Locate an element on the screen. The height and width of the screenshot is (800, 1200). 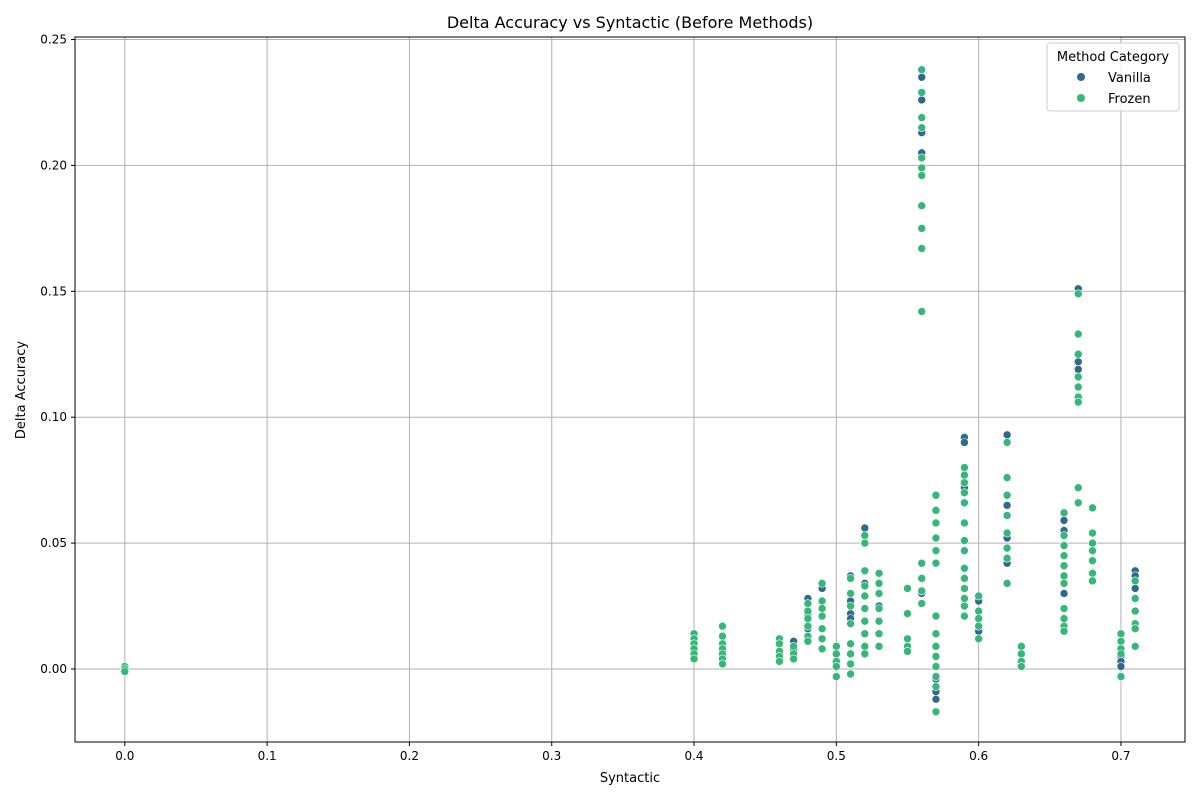
x-tick-label: 0.4 is located at coordinates (693, 756).